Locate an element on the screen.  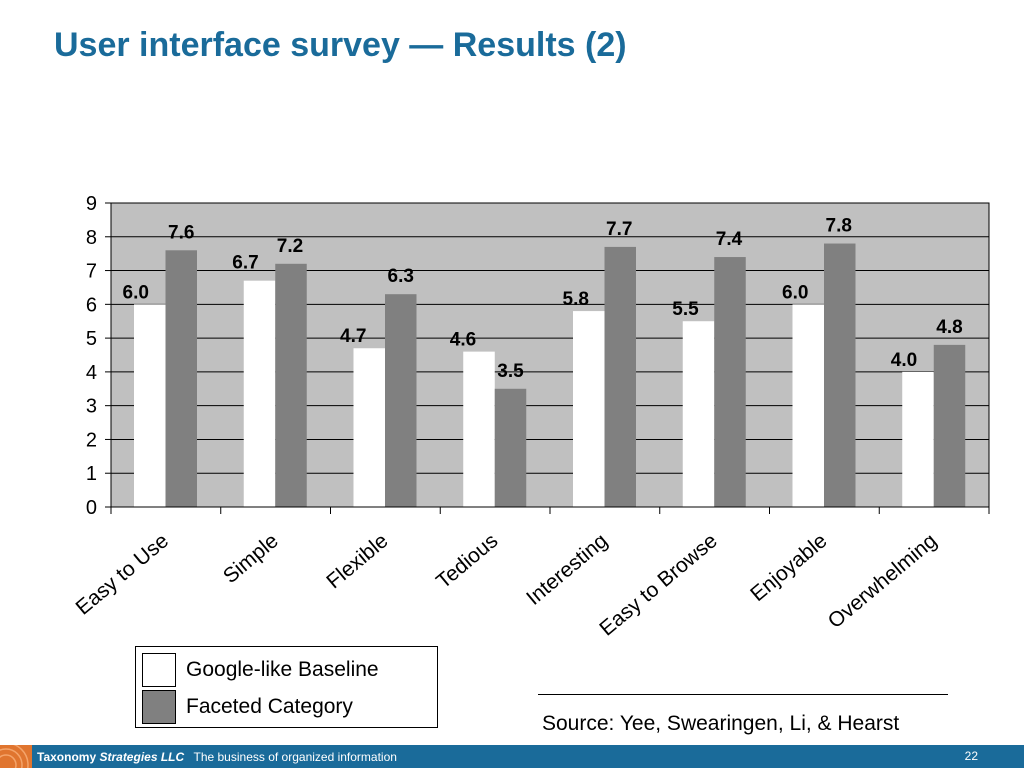
legend-item-baseline: Google-like Baseline is located at coordinates (260, 670).